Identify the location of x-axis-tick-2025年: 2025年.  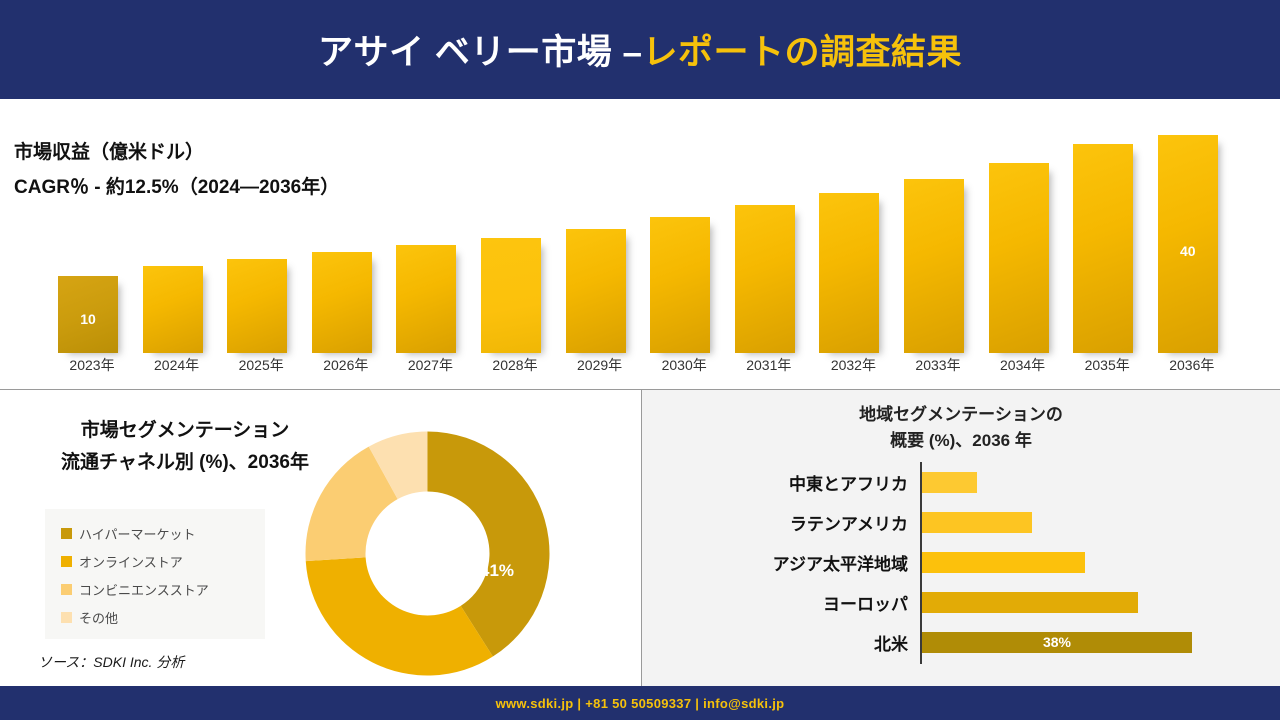
(261, 365).